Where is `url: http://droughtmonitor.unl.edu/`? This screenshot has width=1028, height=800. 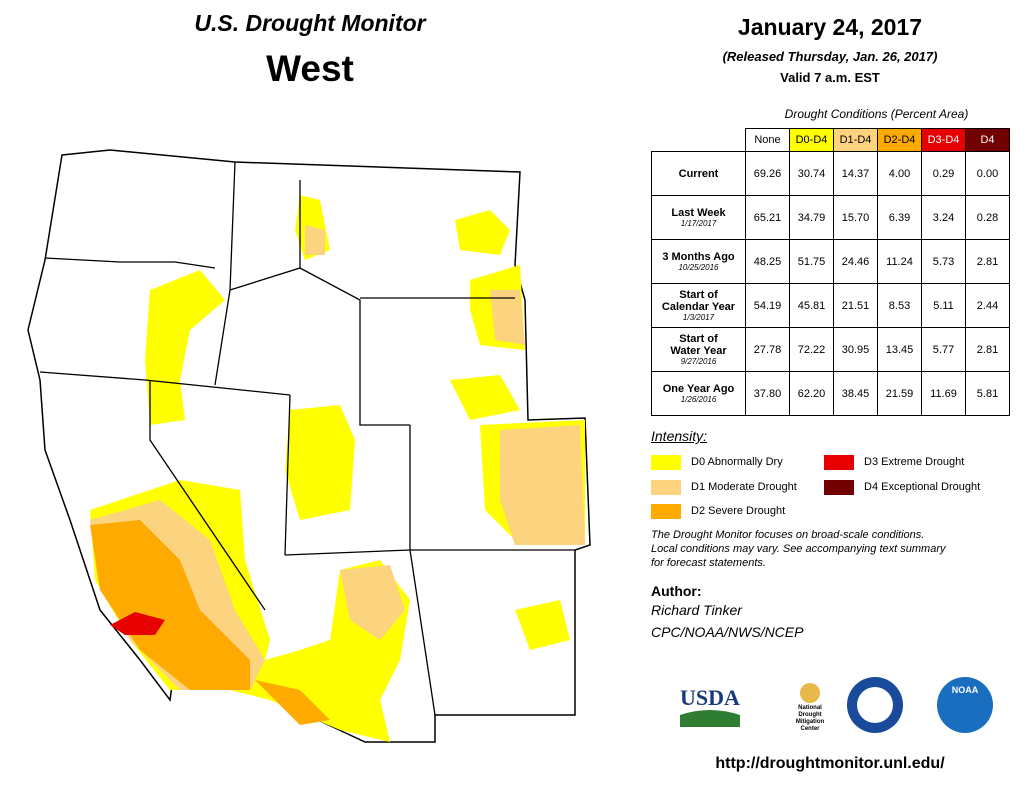 url: http://droughtmonitor.unl.edu/ is located at coordinates (830, 763).